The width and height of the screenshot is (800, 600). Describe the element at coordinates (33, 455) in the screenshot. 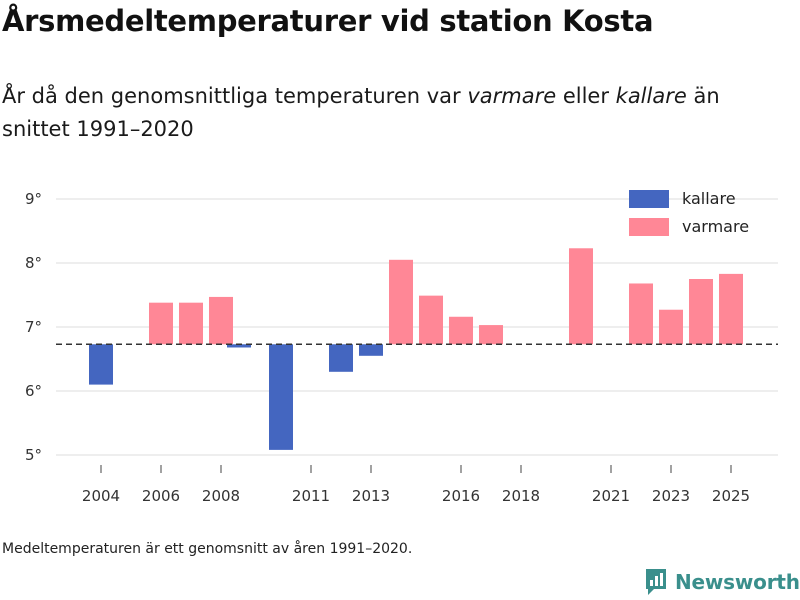

I see `y-tick-label: 5°` at that location.